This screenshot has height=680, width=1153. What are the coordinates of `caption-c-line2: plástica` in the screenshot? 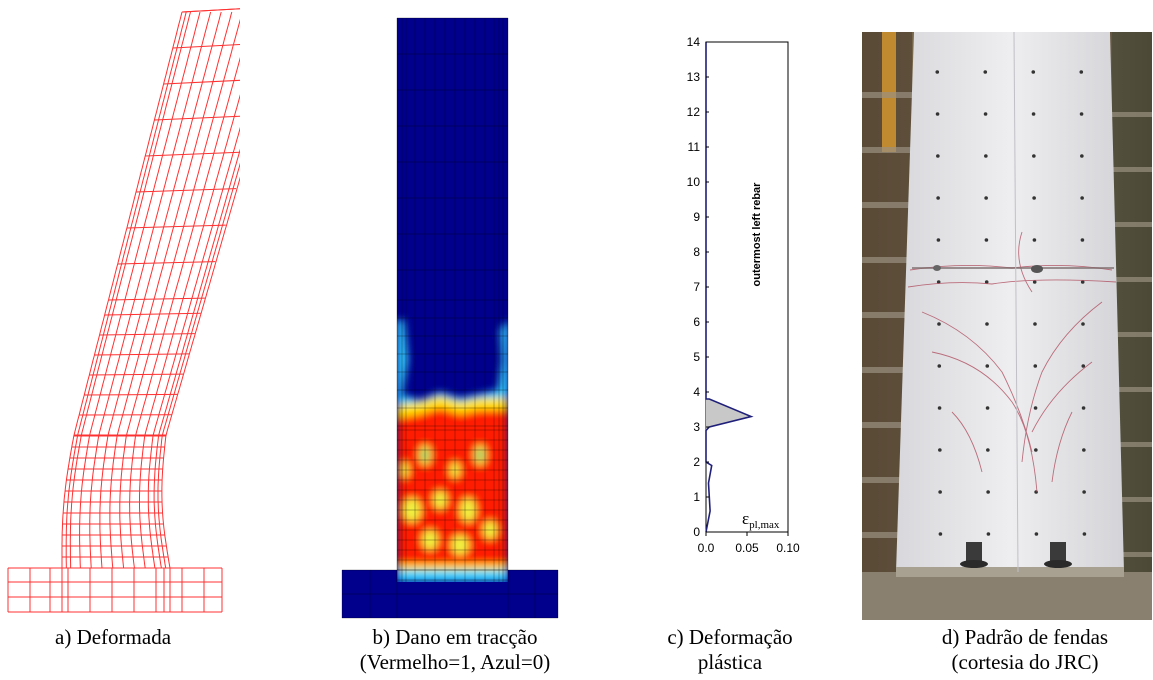 It's located at (730, 662).